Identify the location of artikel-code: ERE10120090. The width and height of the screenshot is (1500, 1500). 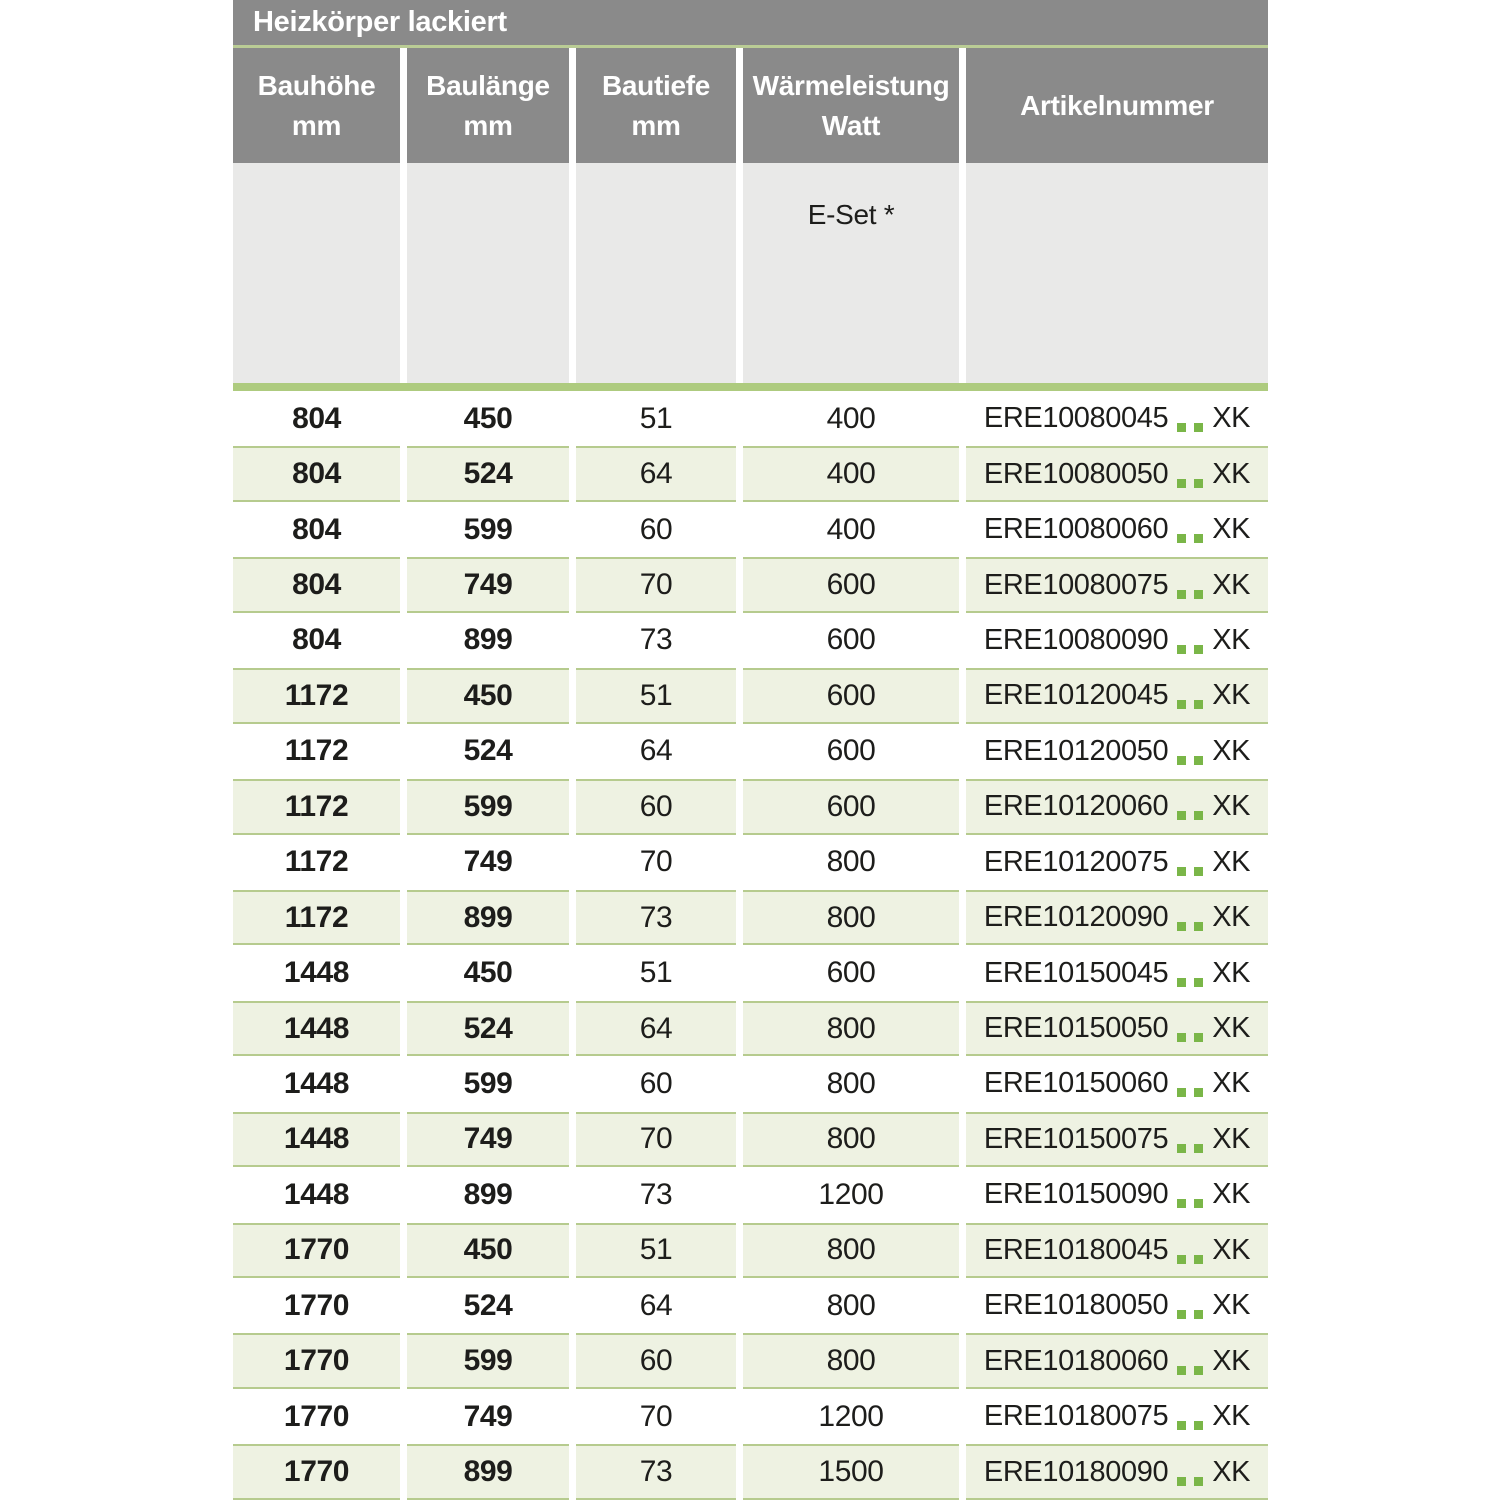
(1076, 917).